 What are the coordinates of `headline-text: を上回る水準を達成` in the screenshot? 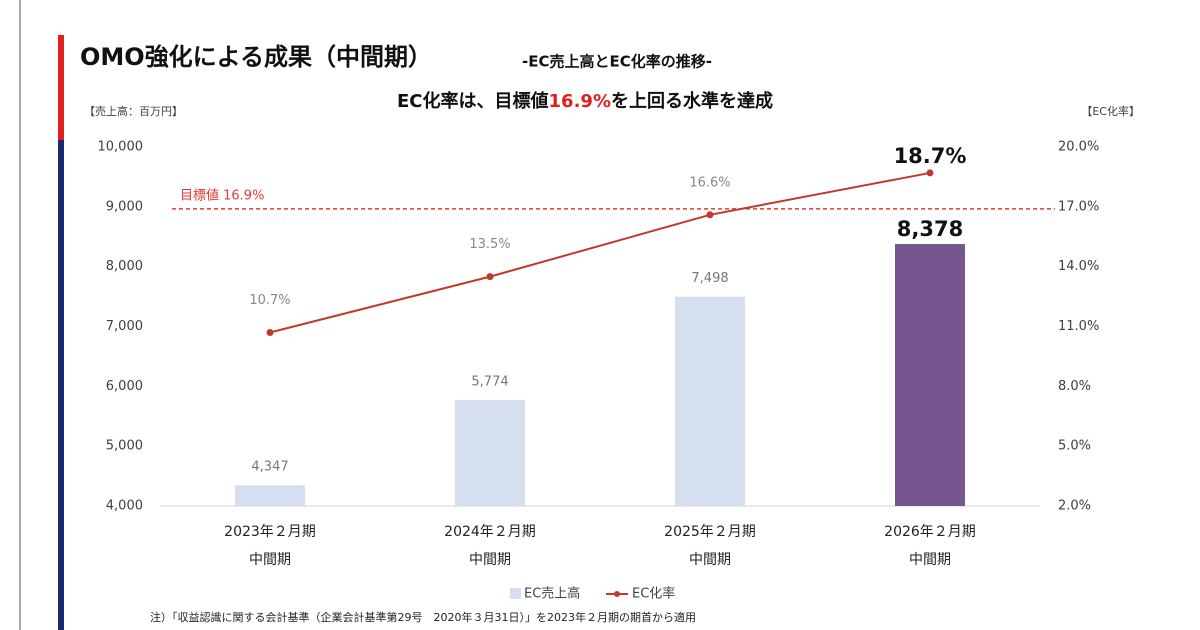 It's located at (692, 101).